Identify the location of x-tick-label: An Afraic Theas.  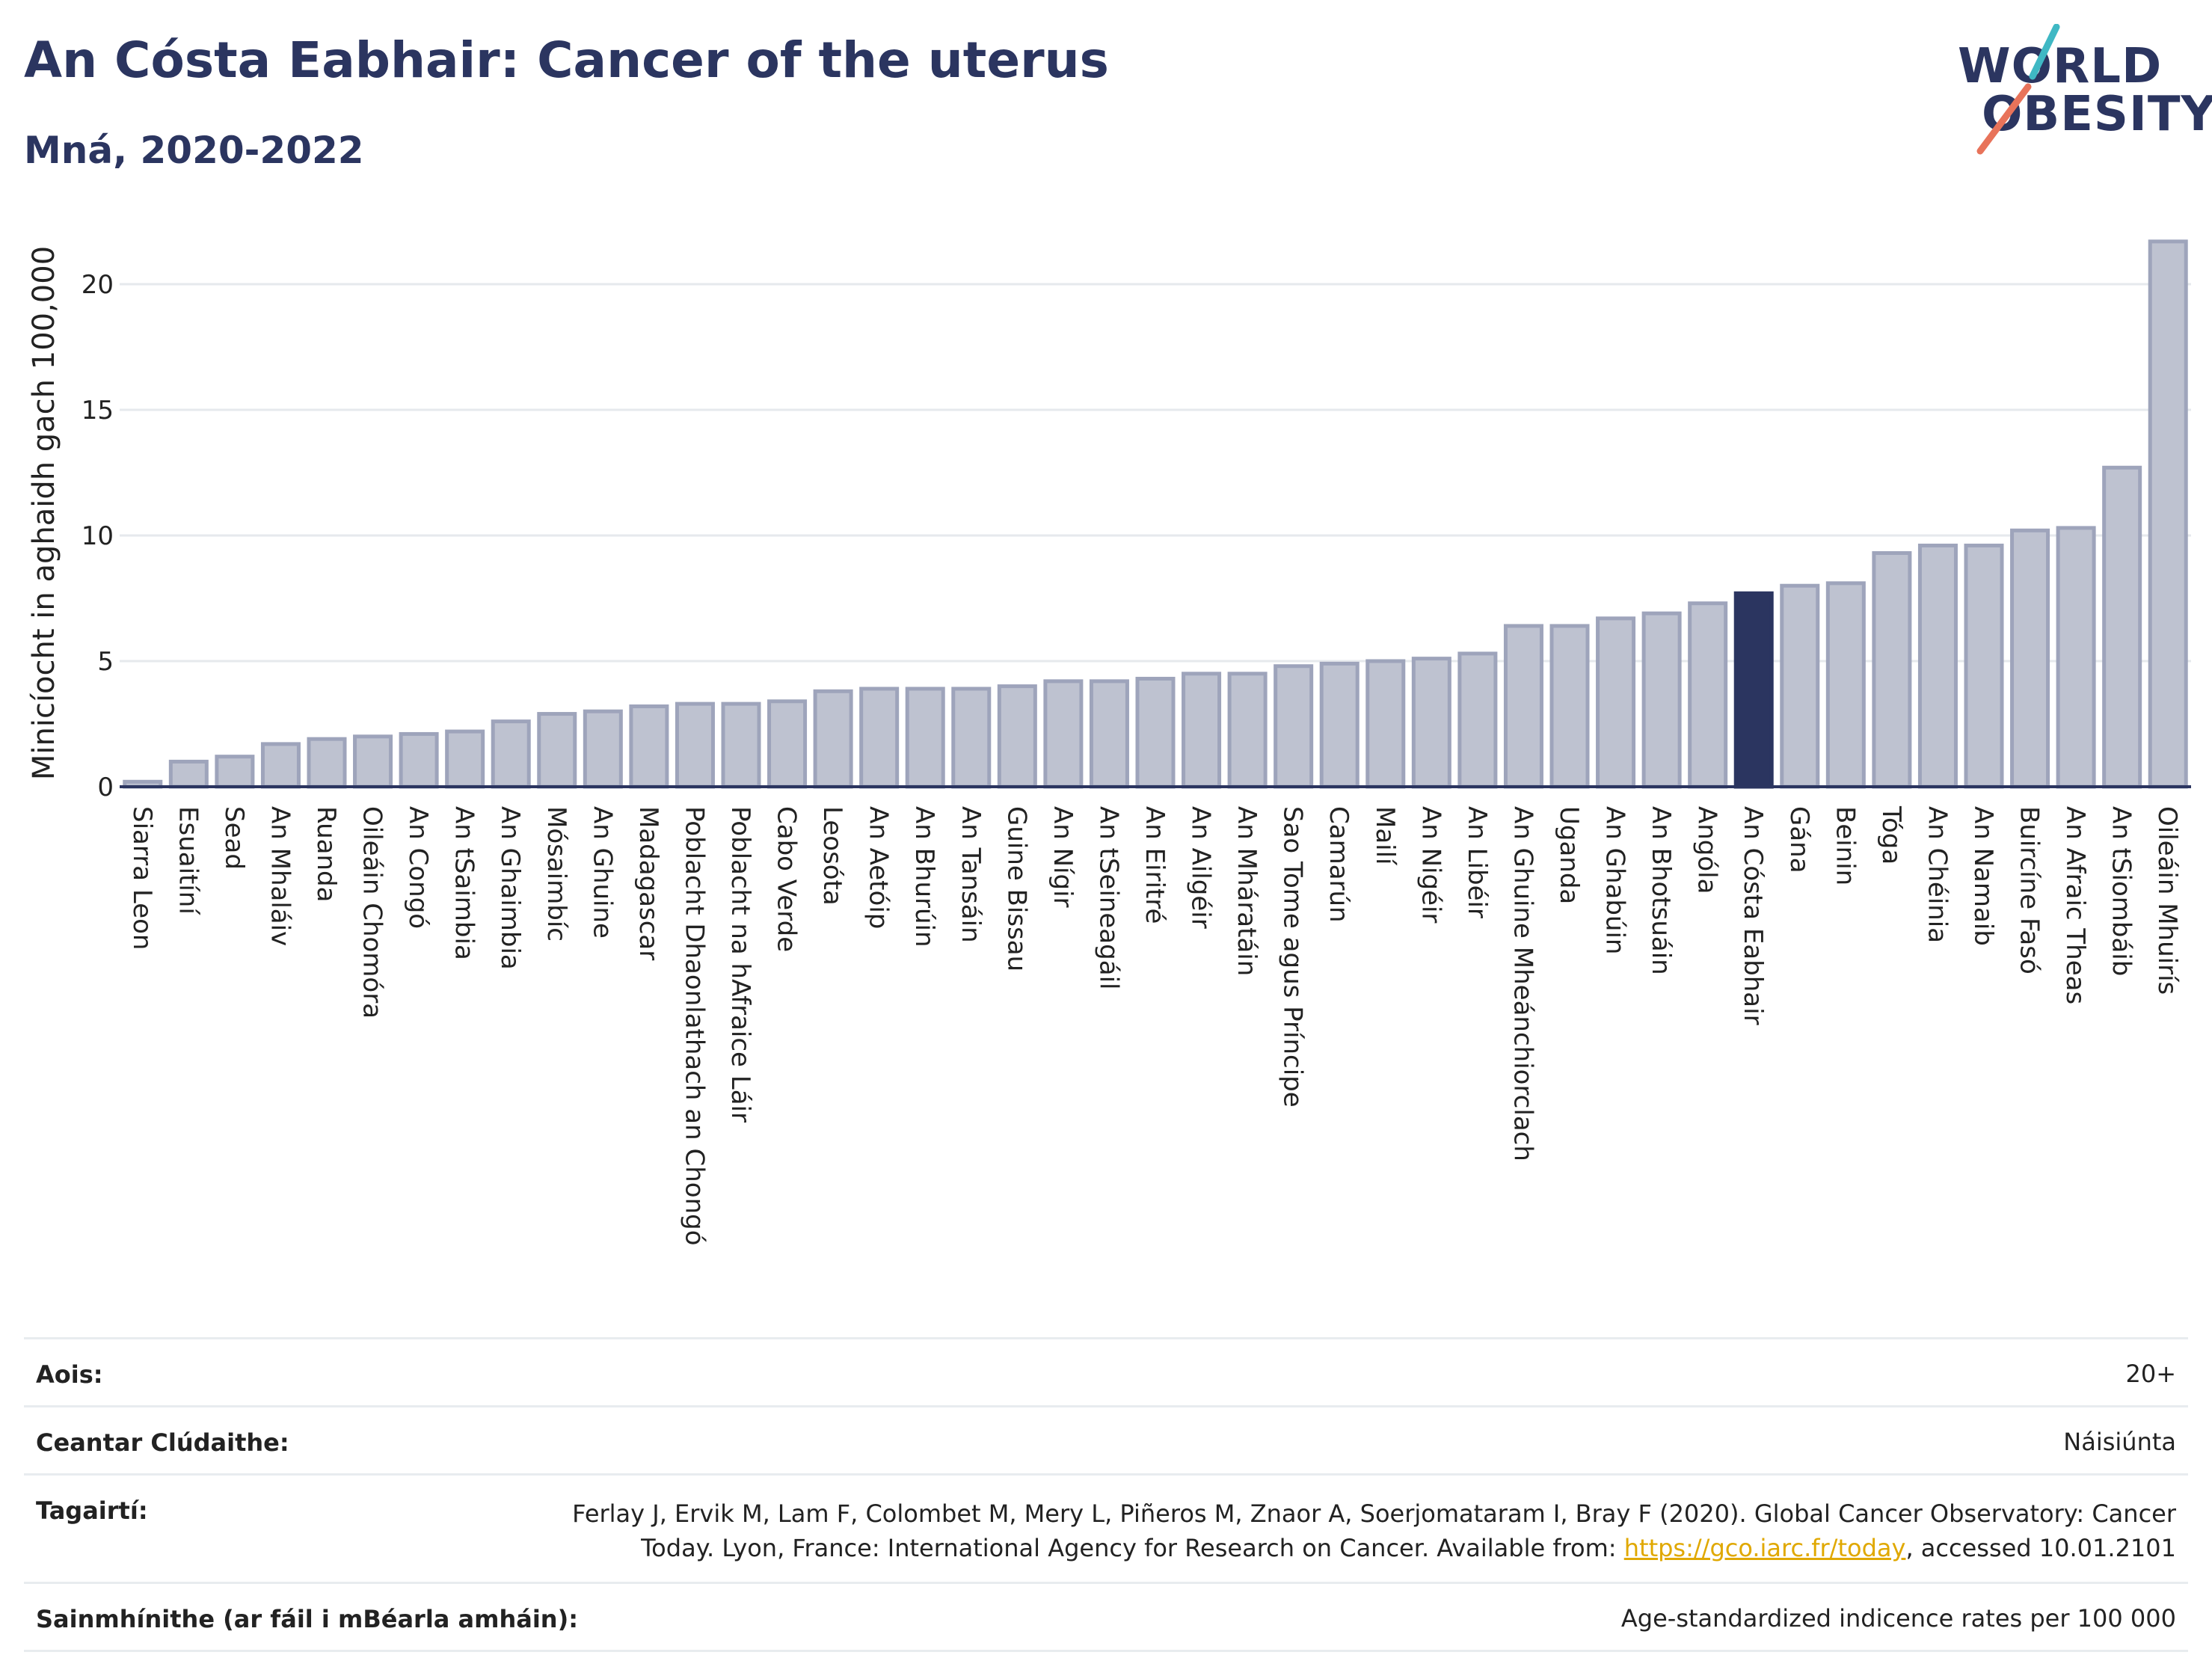
(2075, 905).